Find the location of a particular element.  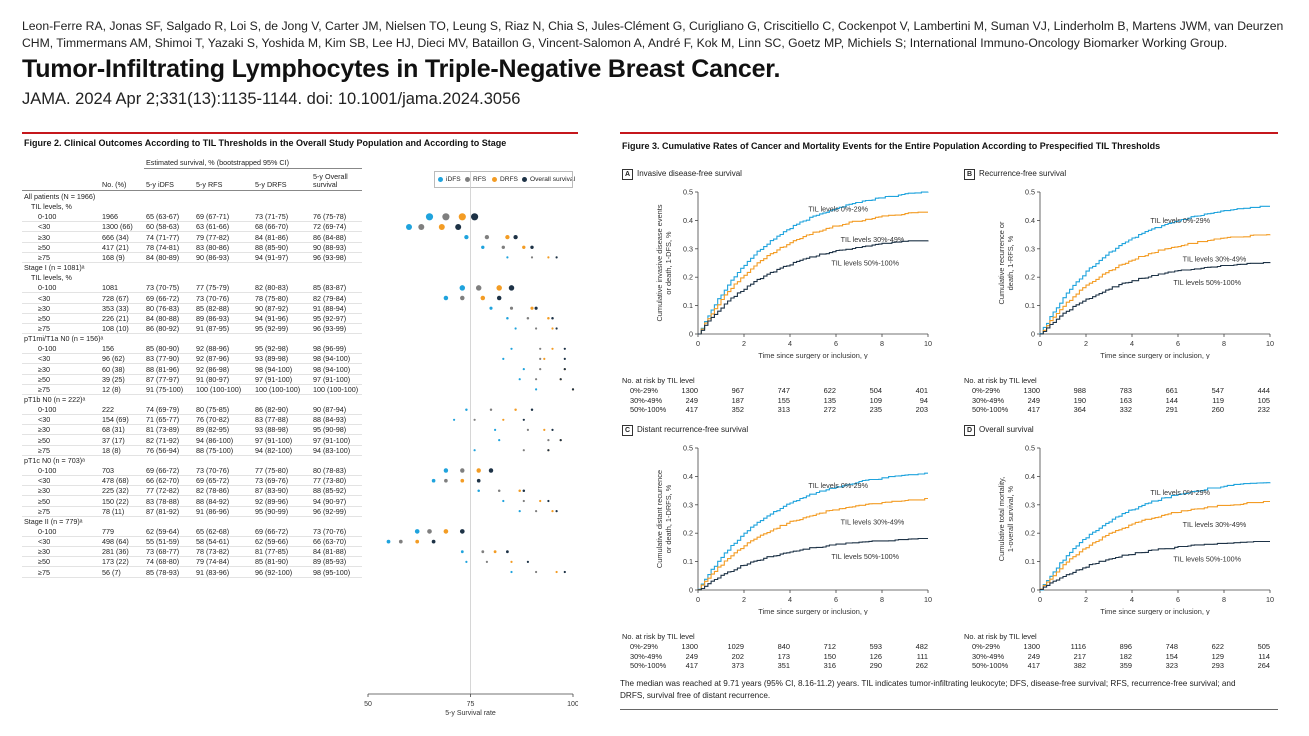

risk-table-header: No. at risk by TIL level is located at coordinates (1000, 380).